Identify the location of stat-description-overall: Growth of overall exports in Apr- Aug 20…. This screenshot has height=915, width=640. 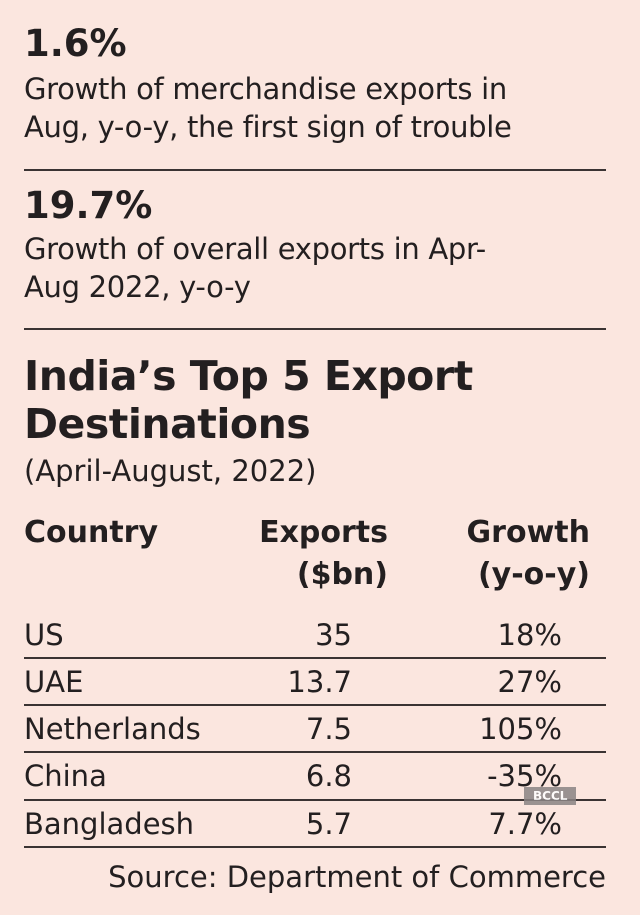
(324, 268).